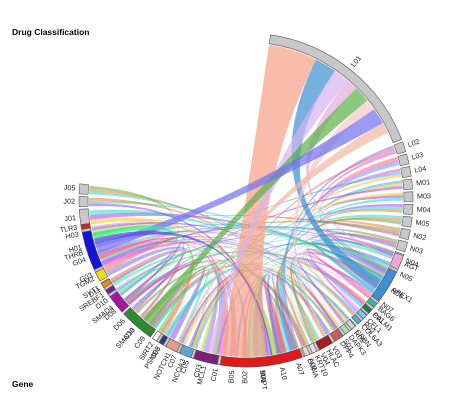  I want to click on gene-sector-agt, so click(396, 261).